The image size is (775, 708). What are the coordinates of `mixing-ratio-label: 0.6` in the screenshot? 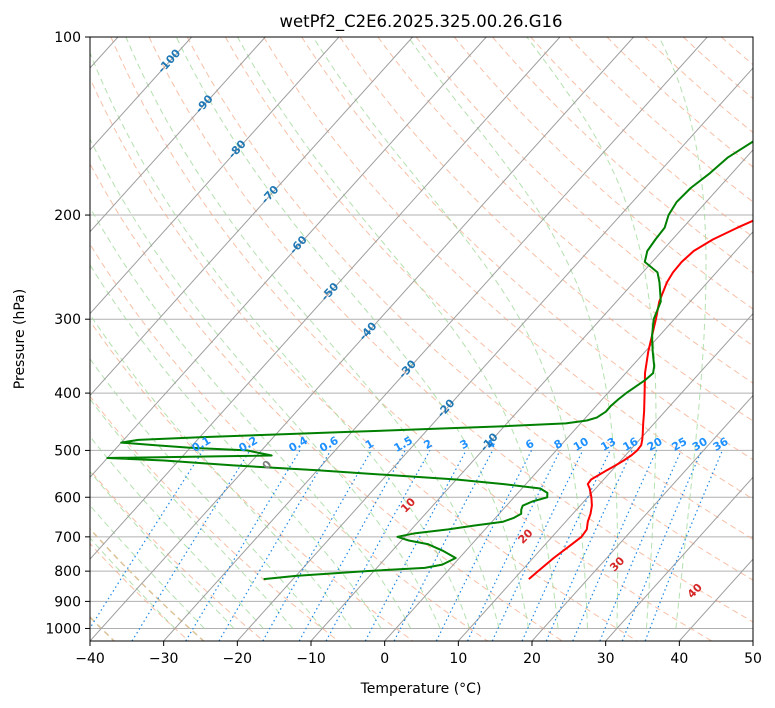 It's located at (329, 444).